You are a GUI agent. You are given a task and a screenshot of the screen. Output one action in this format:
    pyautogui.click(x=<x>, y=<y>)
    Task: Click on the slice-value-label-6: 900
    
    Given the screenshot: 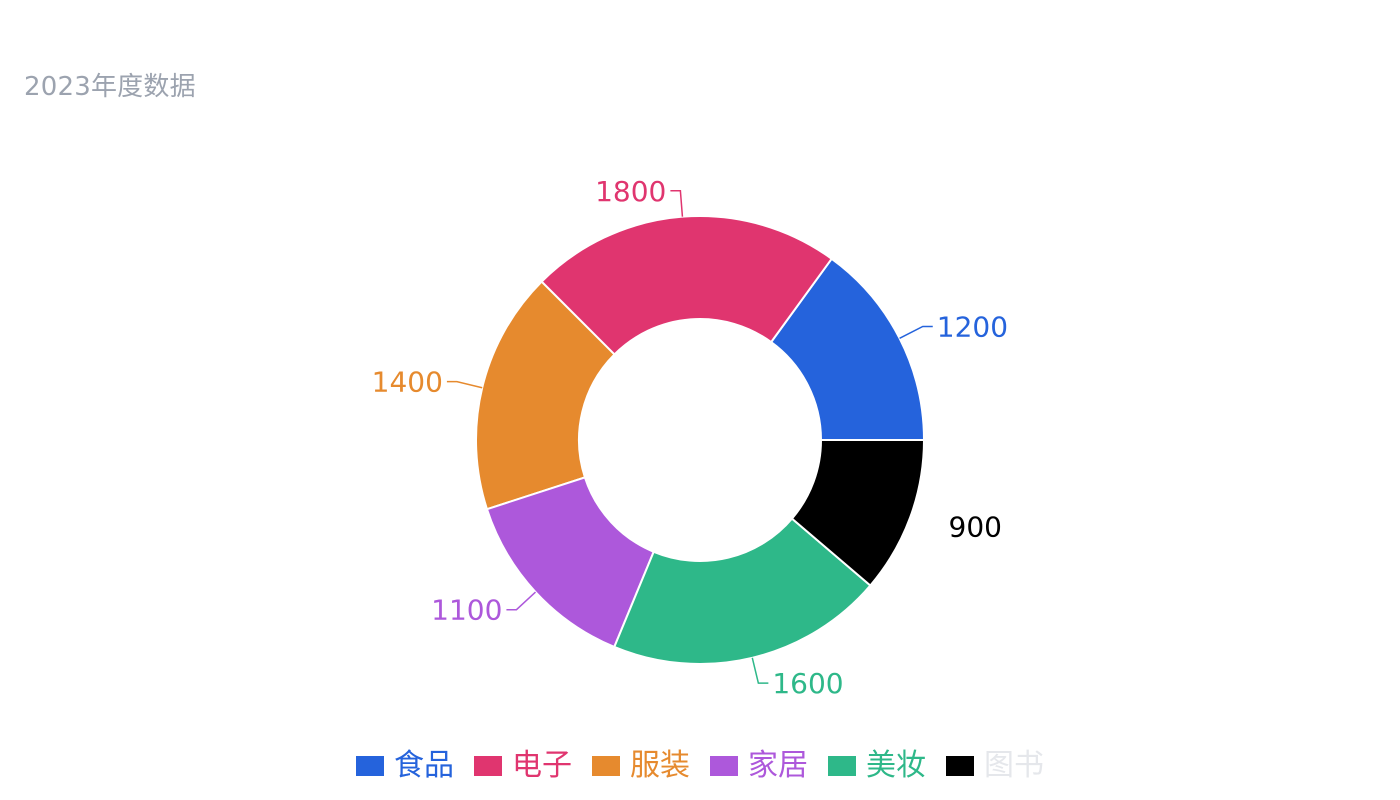 What is the action you would take?
    pyautogui.click(x=975, y=527)
    